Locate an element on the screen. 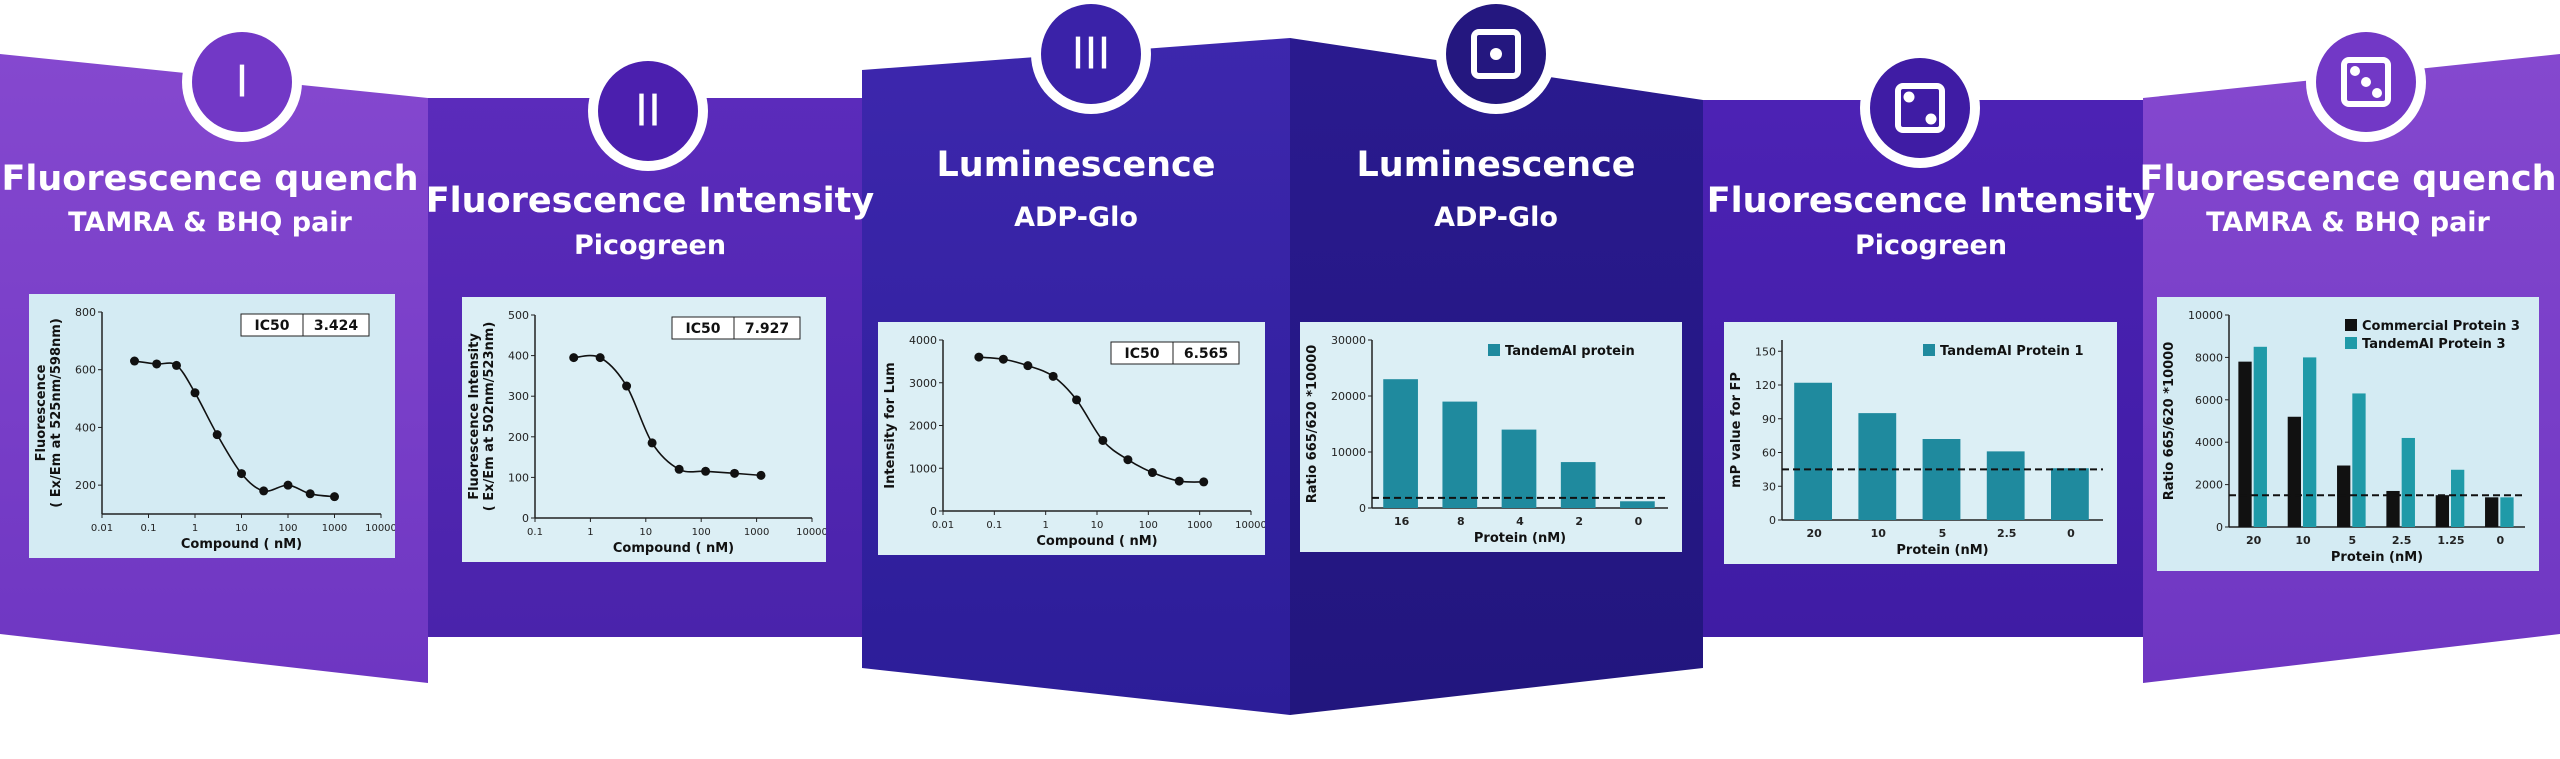 Image resolution: width=2560 pixels, height=759 pixels. x-tick-label: 1000 is located at coordinates (334, 528).